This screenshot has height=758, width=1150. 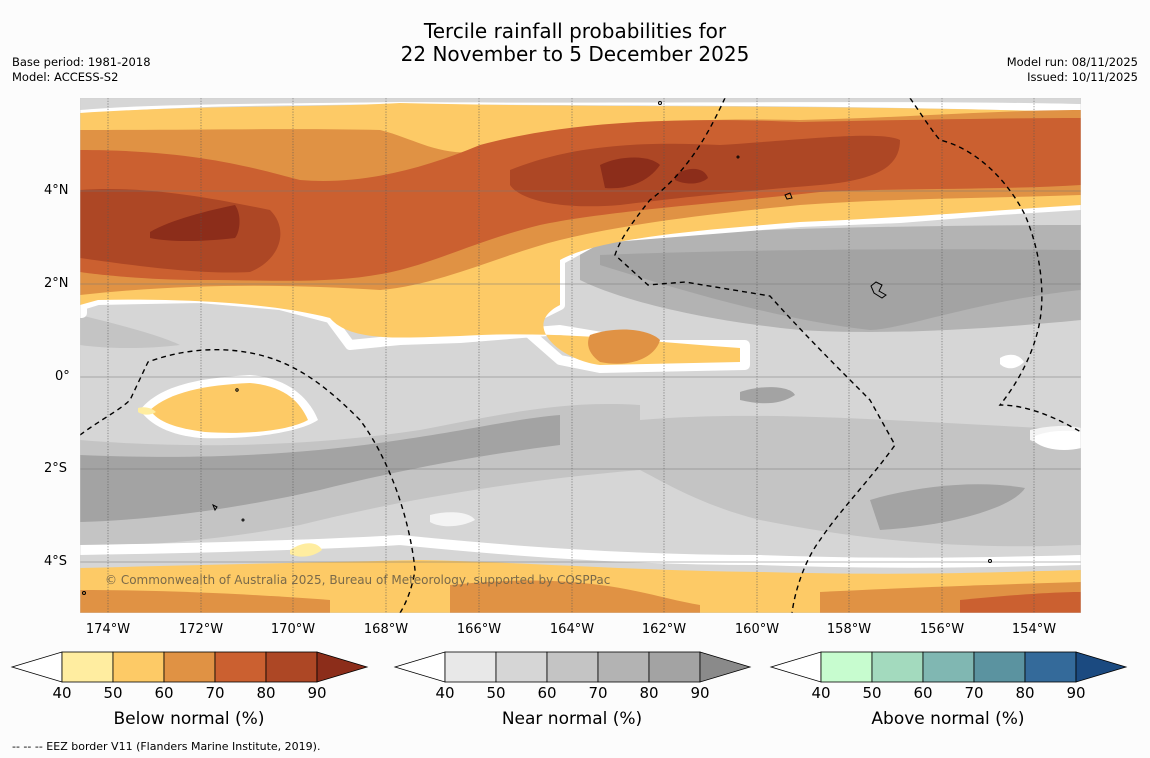 What do you see at coordinates (872, 693) in the screenshot?
I see `cb2-tick-50: 50` at bounding box center [872, 693].